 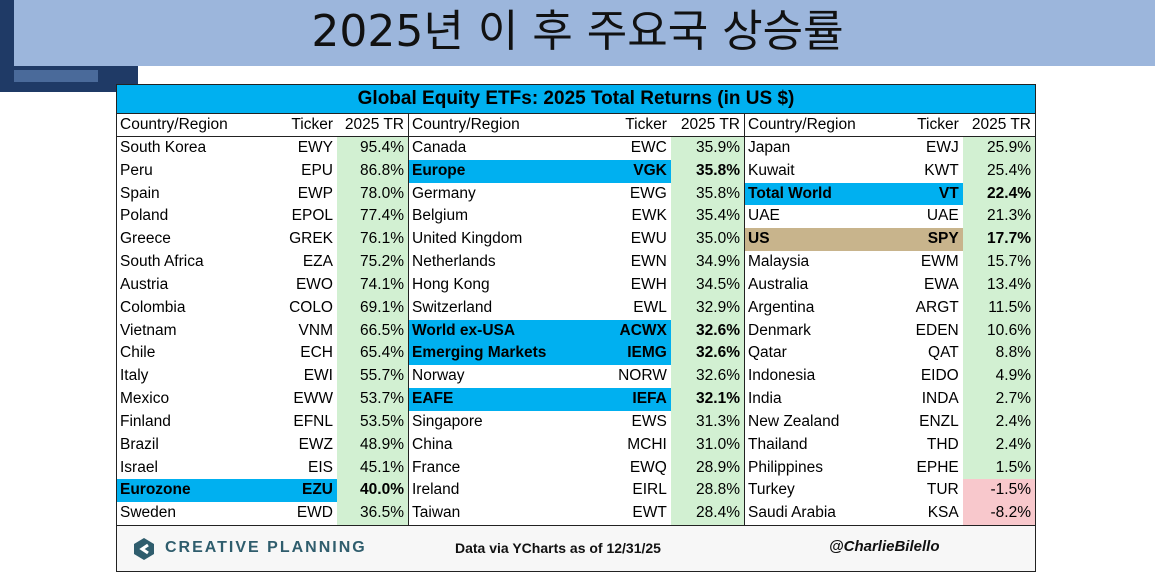 I want to click on table-row: Greece GREK 76.1%, so click(x=262, y=240).